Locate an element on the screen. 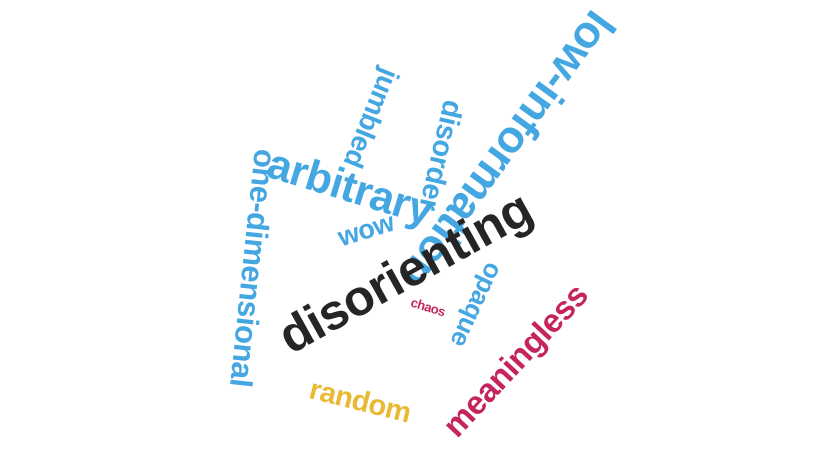 The image size is (839, 457). word-random: random is located at coordinates (360, 401).